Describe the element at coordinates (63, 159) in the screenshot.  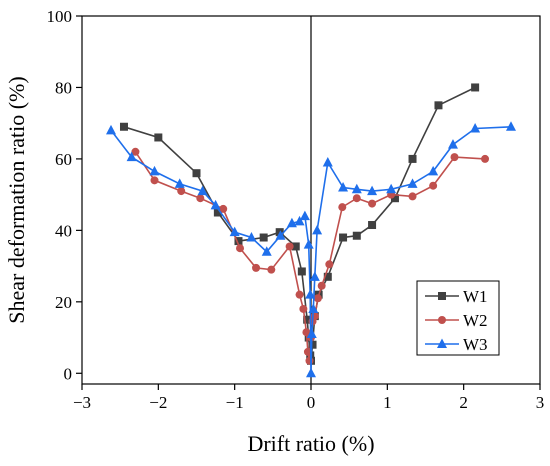
I see `y-tick-label: 60` at that location.